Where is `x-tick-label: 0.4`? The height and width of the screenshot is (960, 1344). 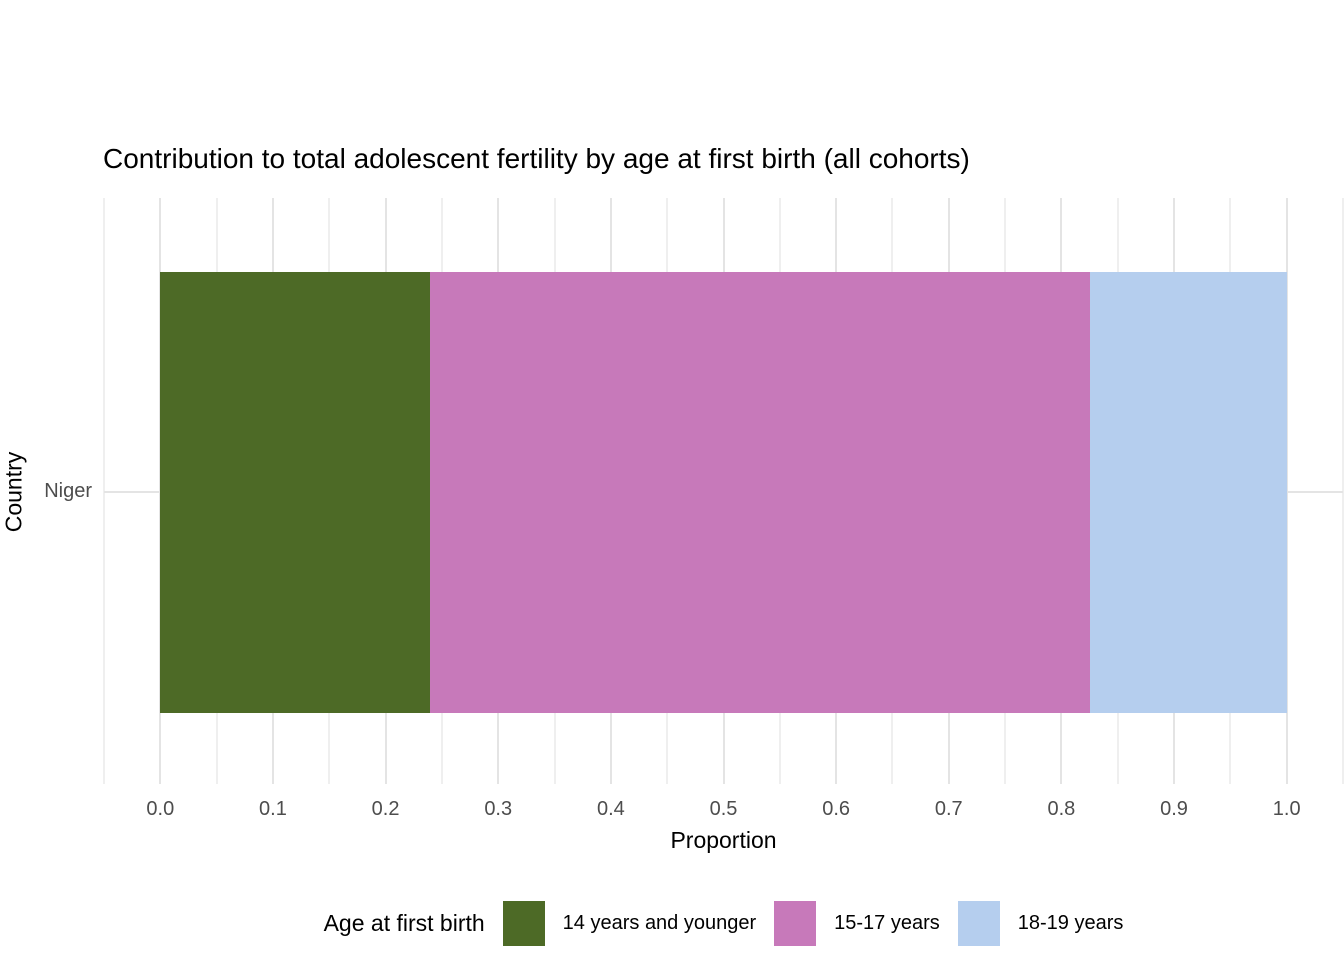 x-tick-label: 0.4 is located at coordinates (610, 809).